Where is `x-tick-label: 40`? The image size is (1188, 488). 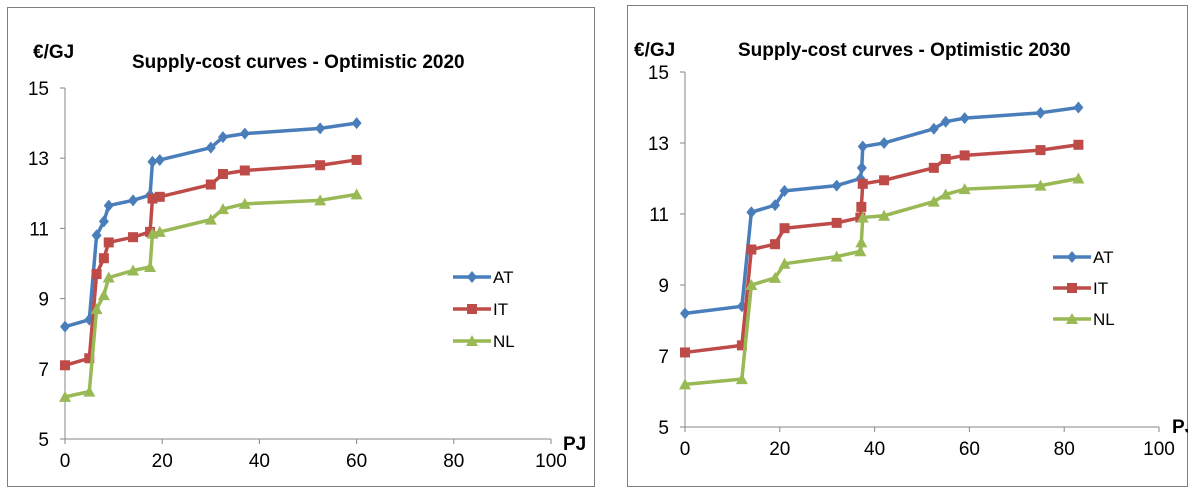 x-tick-label: 40 is located at coordinates (874, 449).